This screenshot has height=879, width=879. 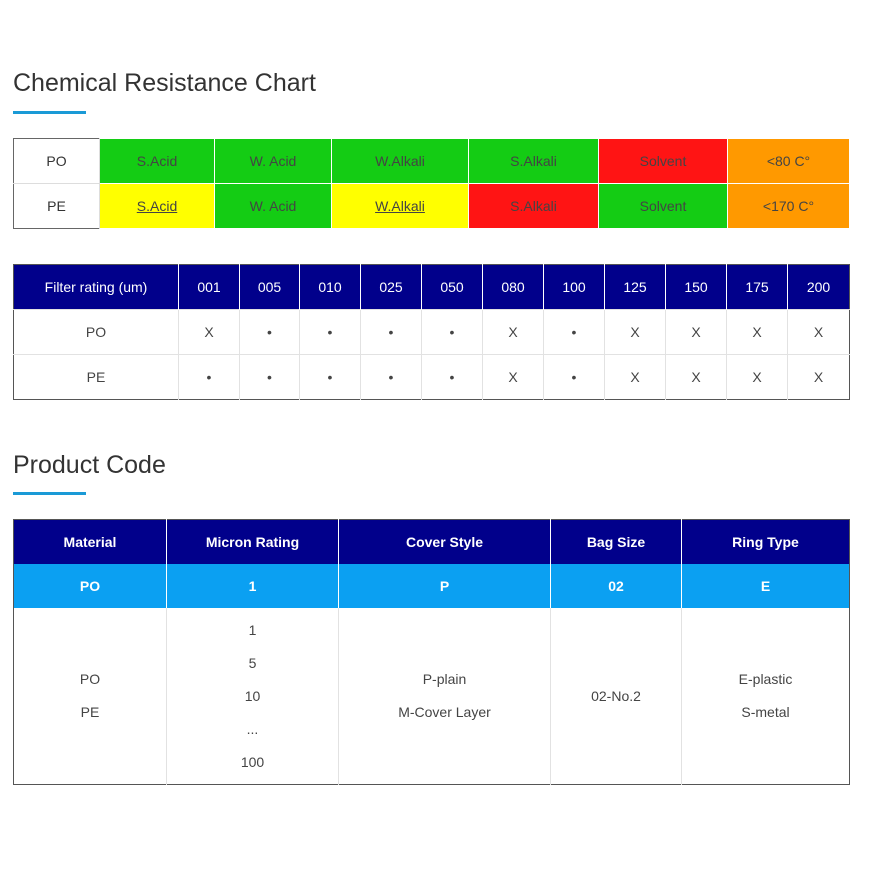 What do you see at coordinates (96, 287) in the screenshot?
I see `filter-header-label: Filter rating (um)` at bounding box center [96, 287].